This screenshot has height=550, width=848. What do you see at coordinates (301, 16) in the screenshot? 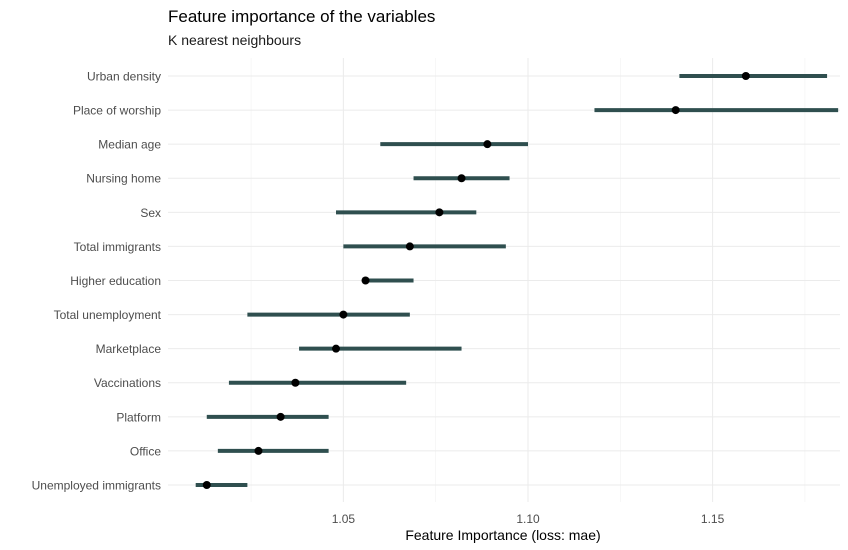
I see `chart-title: Feature importance of the variables` at bounding box center [301, 16].